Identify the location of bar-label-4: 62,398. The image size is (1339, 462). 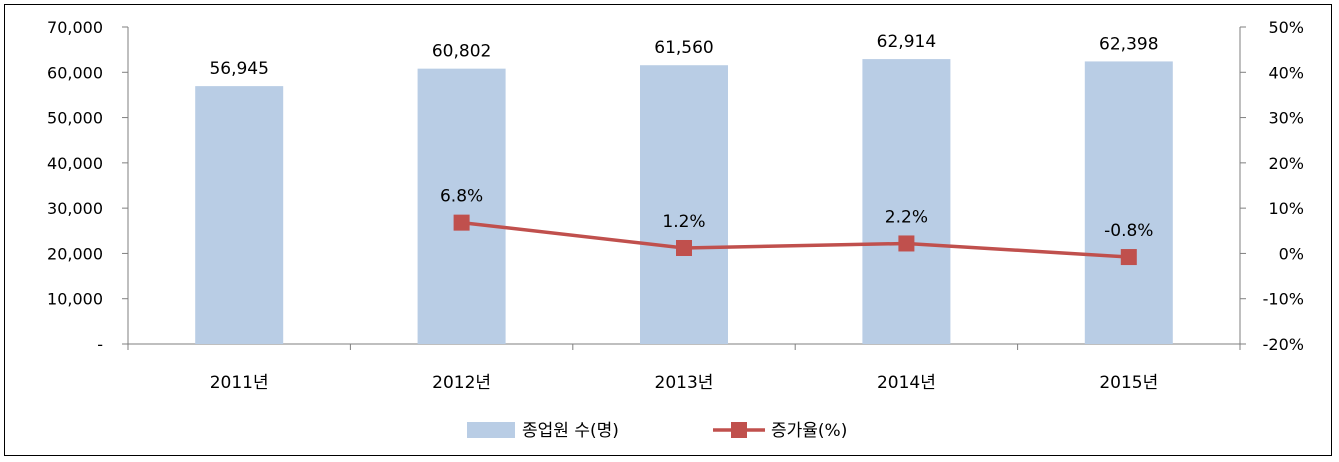
(1128, 44).